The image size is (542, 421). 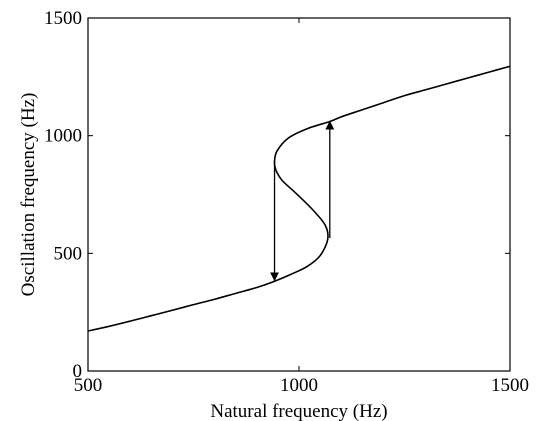 What do you see at coordinates (298, 411) in the screenshot?
I see `x-axis-label: Natural frequency (Hz)` at bounding box center [298, 411].